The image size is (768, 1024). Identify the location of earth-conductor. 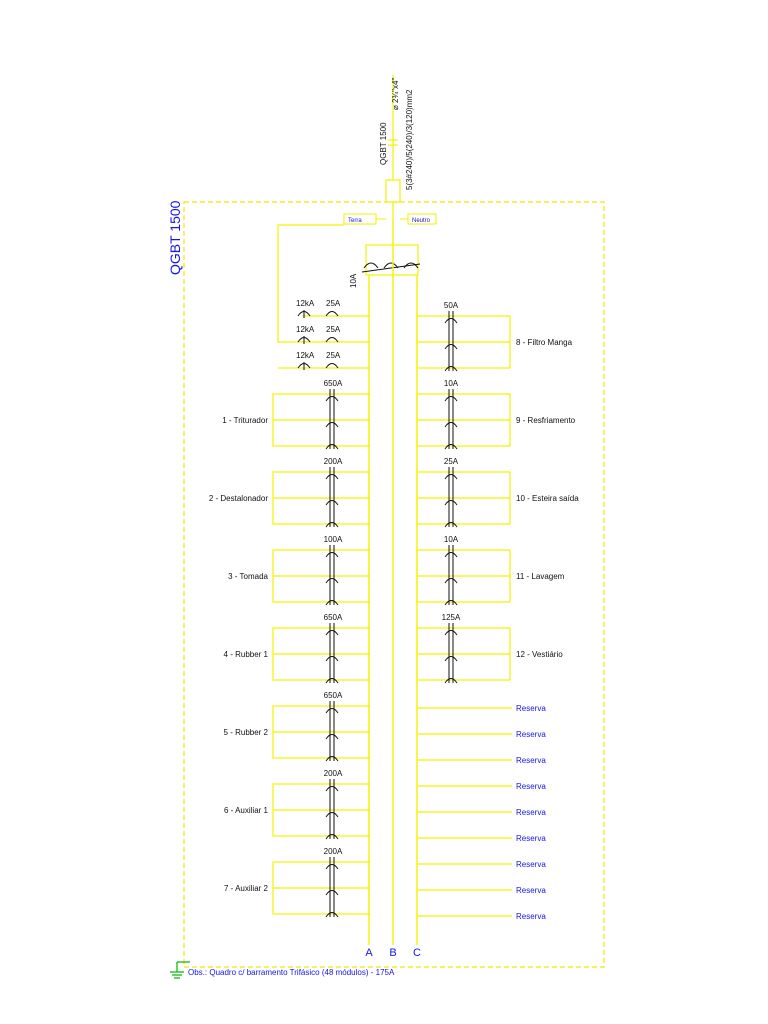
(310, 283).